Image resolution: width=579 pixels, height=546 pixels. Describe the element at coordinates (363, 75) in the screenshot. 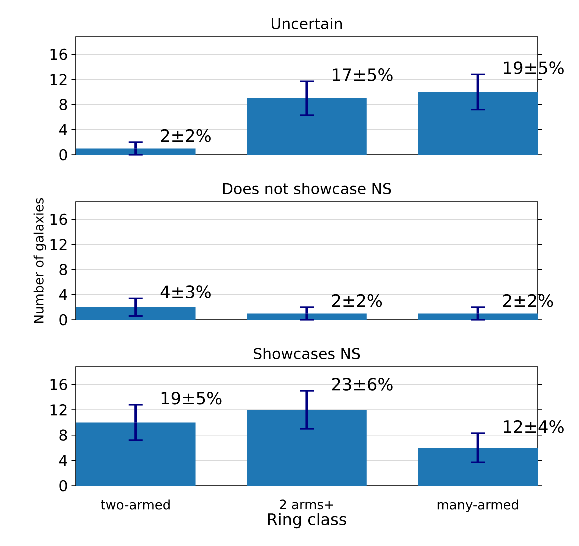

I see `annotation: 17±5%` at that location.